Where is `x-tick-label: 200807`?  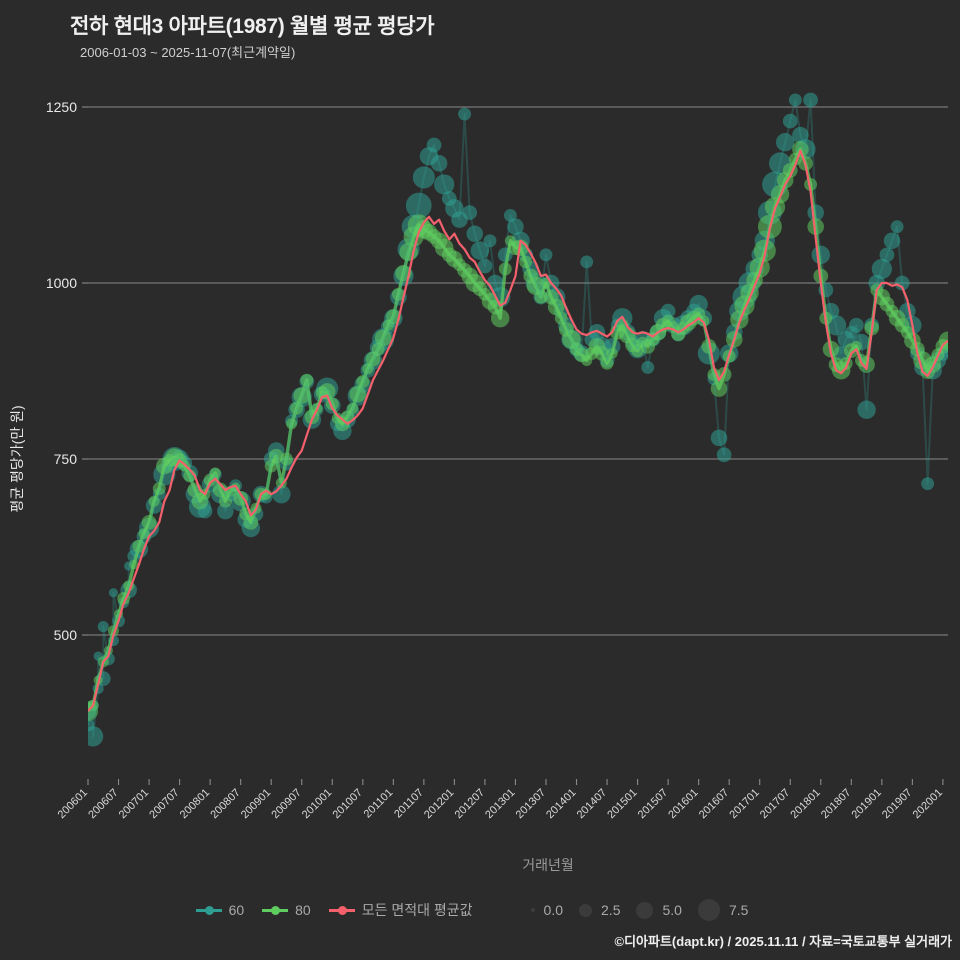 x-tick-label: 200807 is located at coordinates (225, 804).